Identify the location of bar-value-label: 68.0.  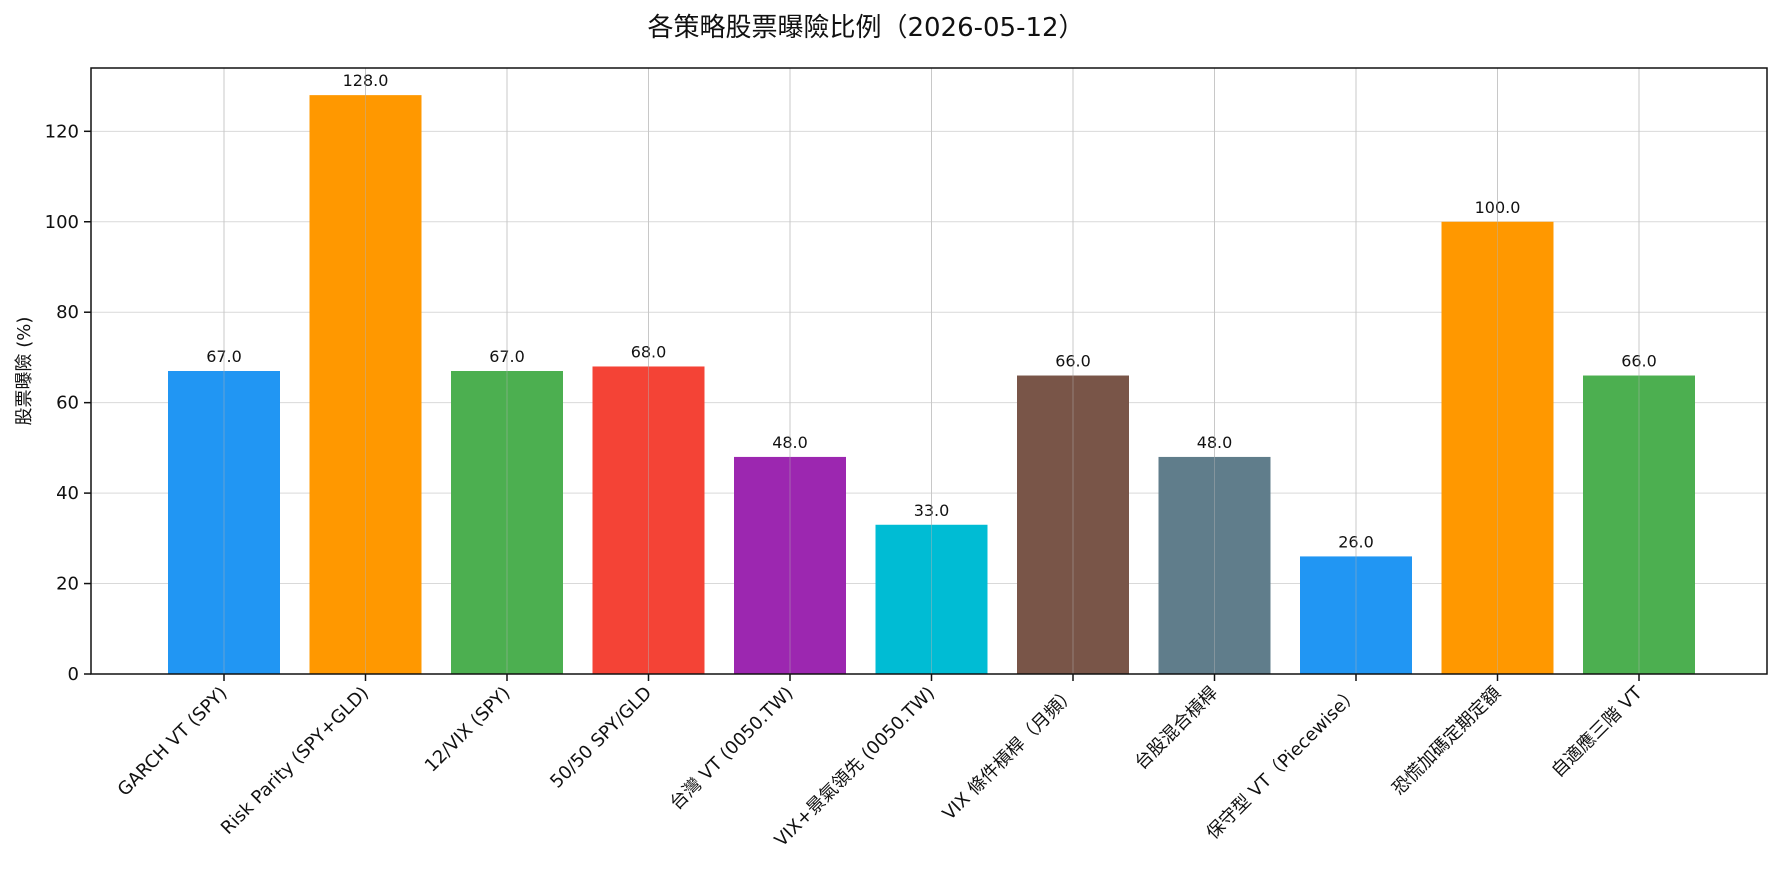
(649, 351).